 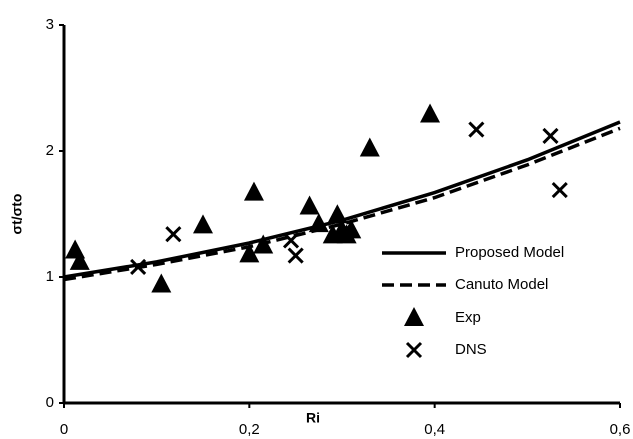 What do you see at coordinates (434, 429) in the screenshot?
I see `x-tick-label: 0,4` at bounding box center [434, 429].